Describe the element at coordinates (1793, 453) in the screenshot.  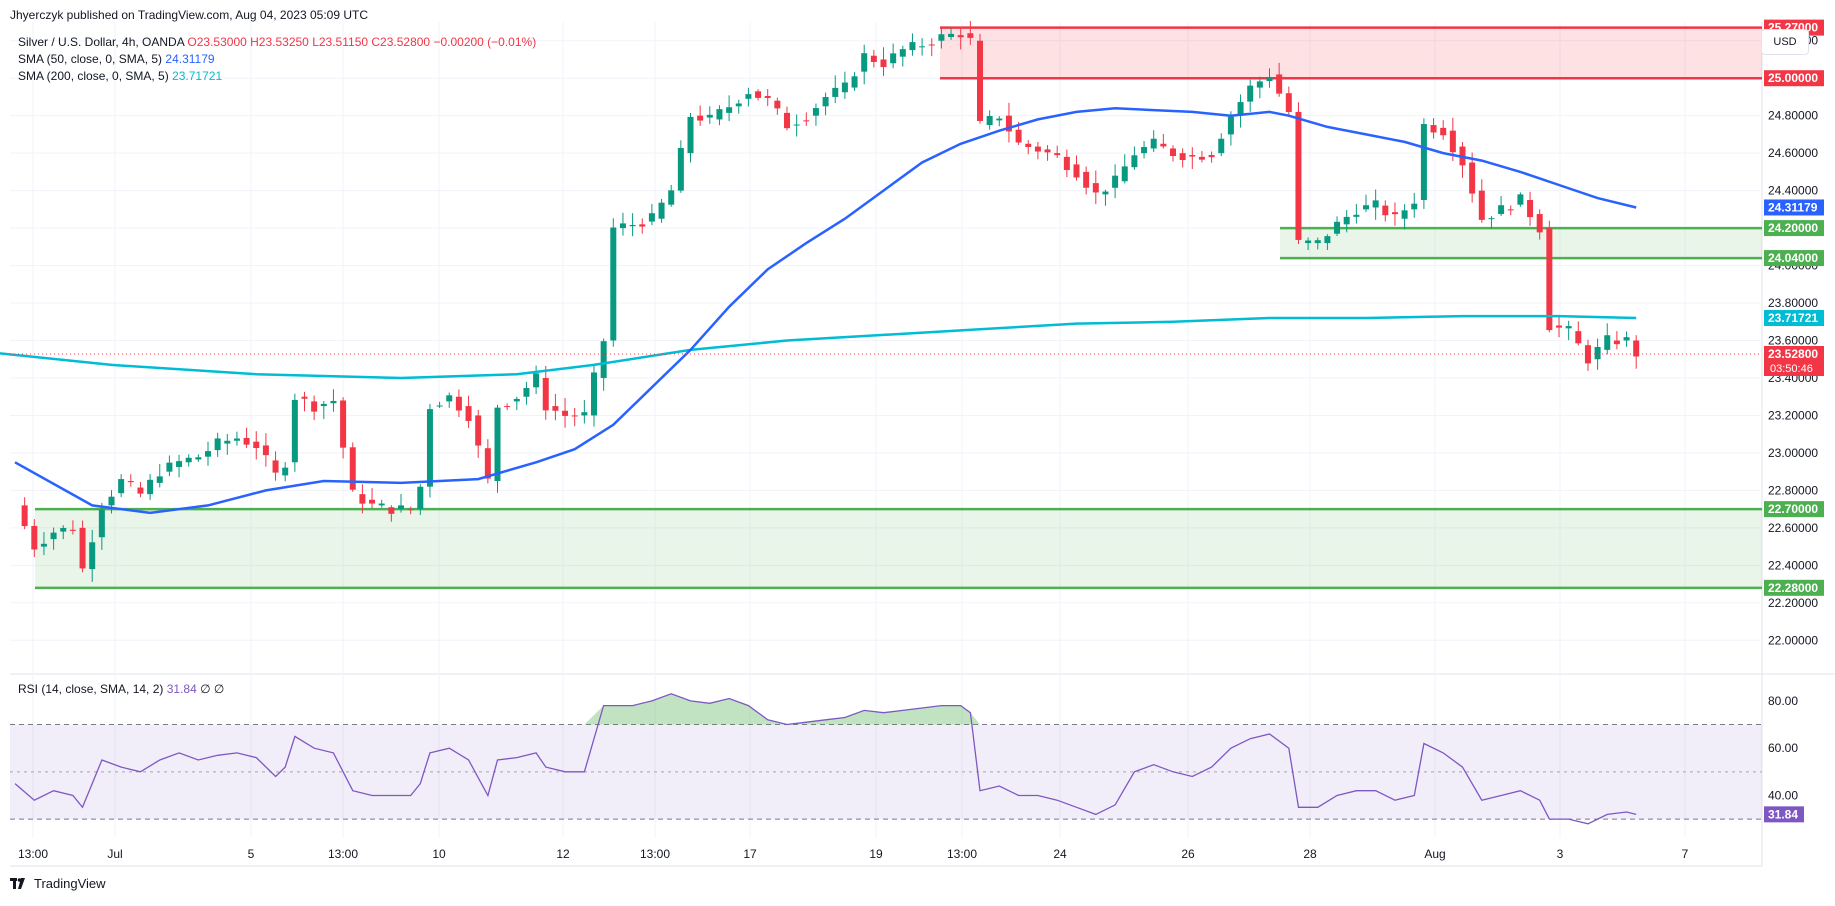
I see `price-tick-label: 23.00000` at that location.